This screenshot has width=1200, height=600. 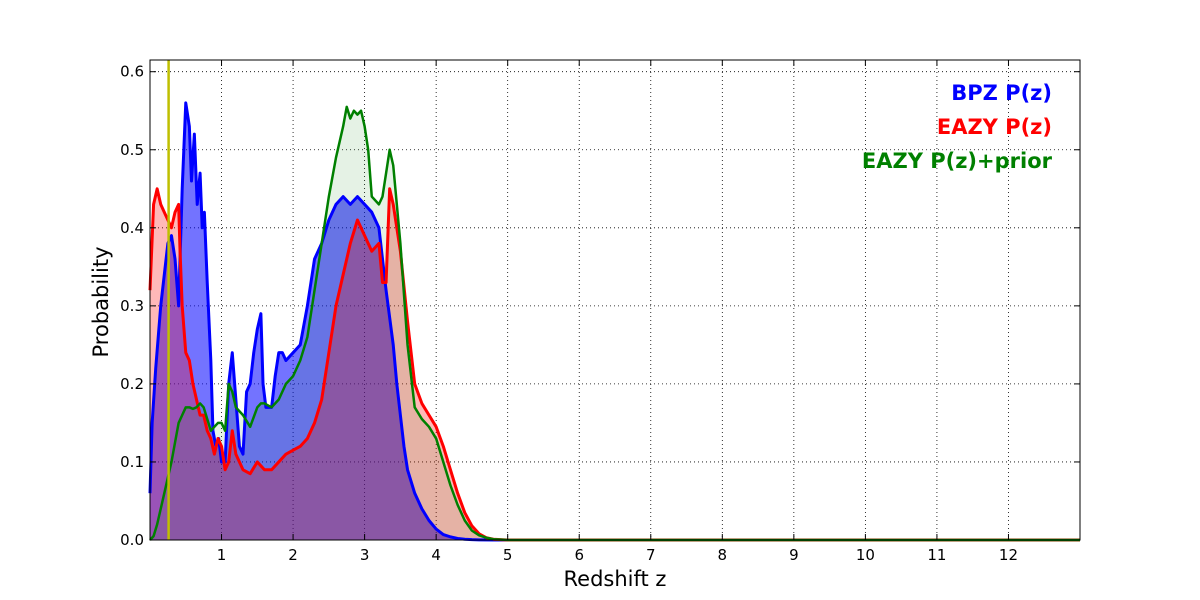 I want to click on x-tick-label: 6, so click(x=579, y=555).